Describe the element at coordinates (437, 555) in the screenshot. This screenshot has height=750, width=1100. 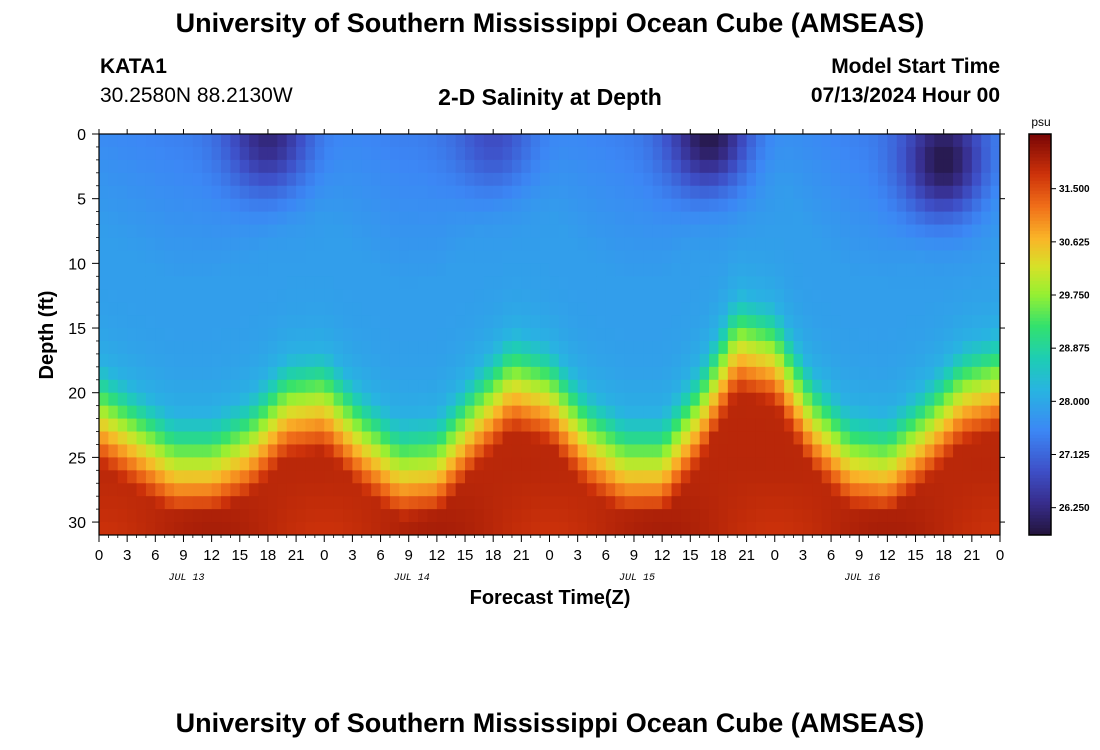
I see `x-tick-label: 12` at that location.